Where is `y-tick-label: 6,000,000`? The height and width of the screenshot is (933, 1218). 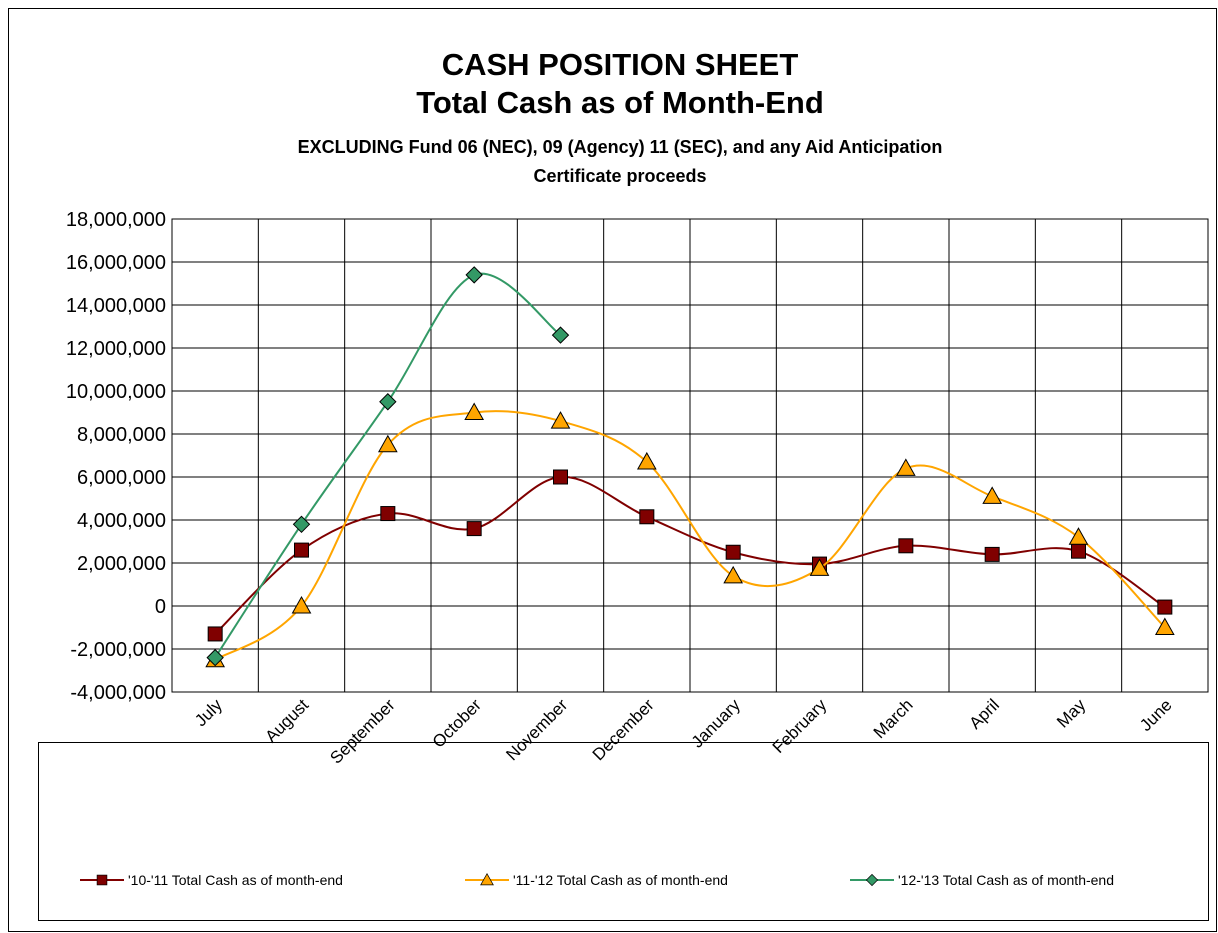
y-tick-label: 6,000,000 is located at coordinates (121, 478).